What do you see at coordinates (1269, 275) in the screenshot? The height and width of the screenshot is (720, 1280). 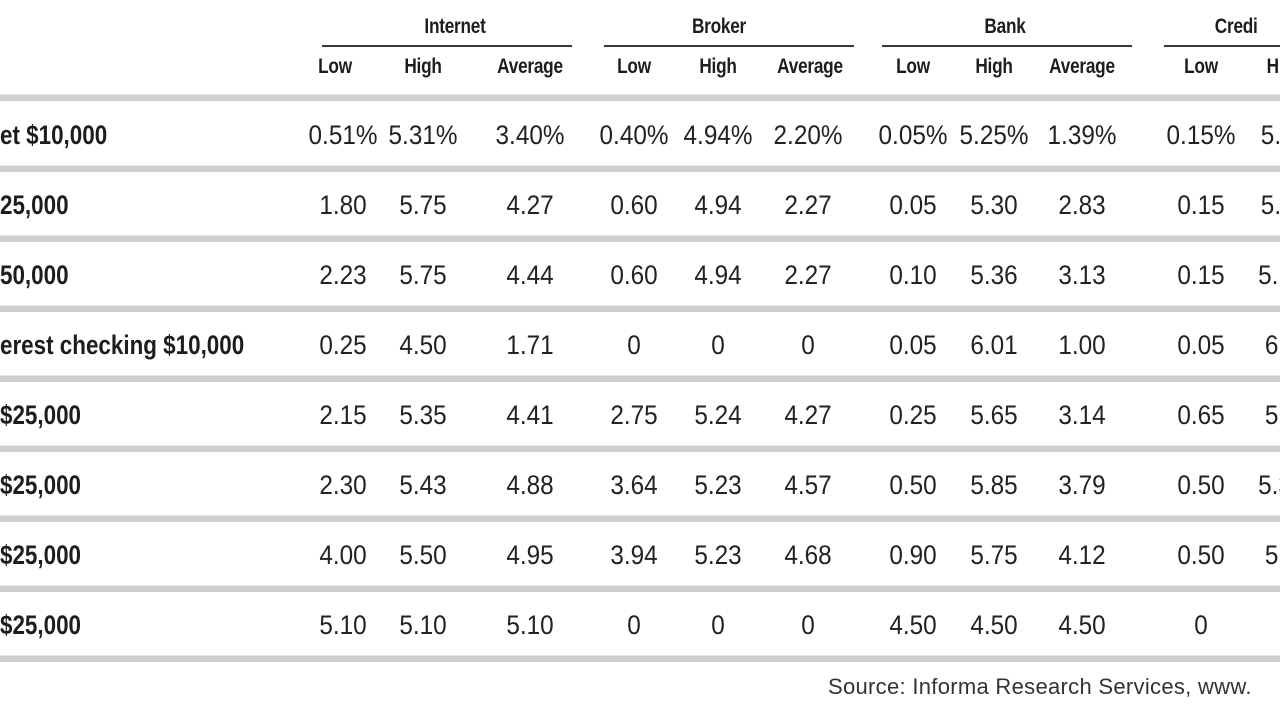 I see `table-cell: 5.1` at bounding box center [1269, 275].